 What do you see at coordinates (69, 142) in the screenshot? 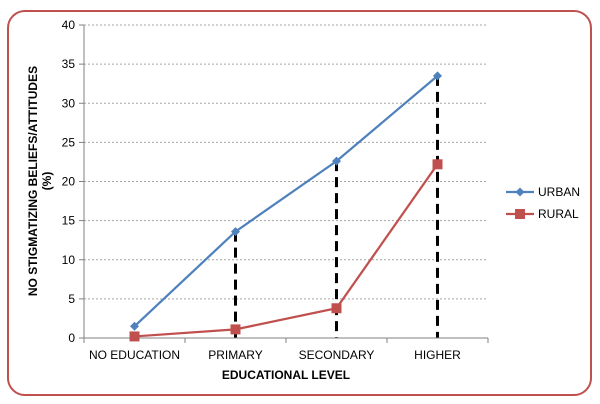
I see `y-tick-label: 25` at bounding box center [69, 142].